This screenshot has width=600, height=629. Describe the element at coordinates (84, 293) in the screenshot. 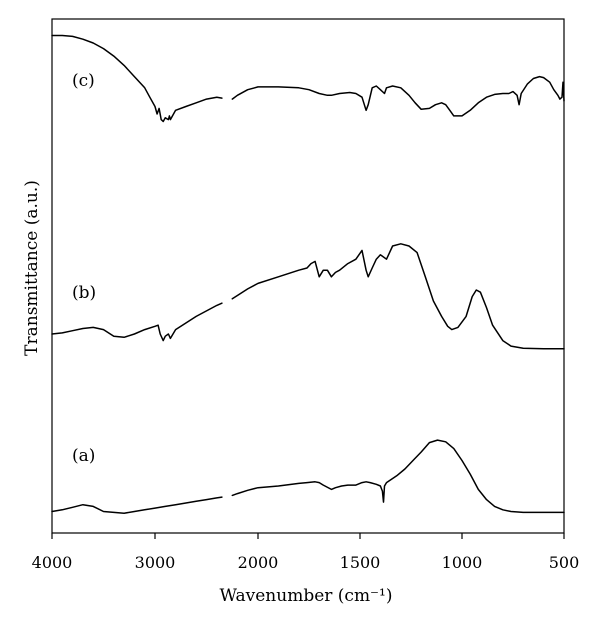

I see `series-label-b: (b)` at that location.